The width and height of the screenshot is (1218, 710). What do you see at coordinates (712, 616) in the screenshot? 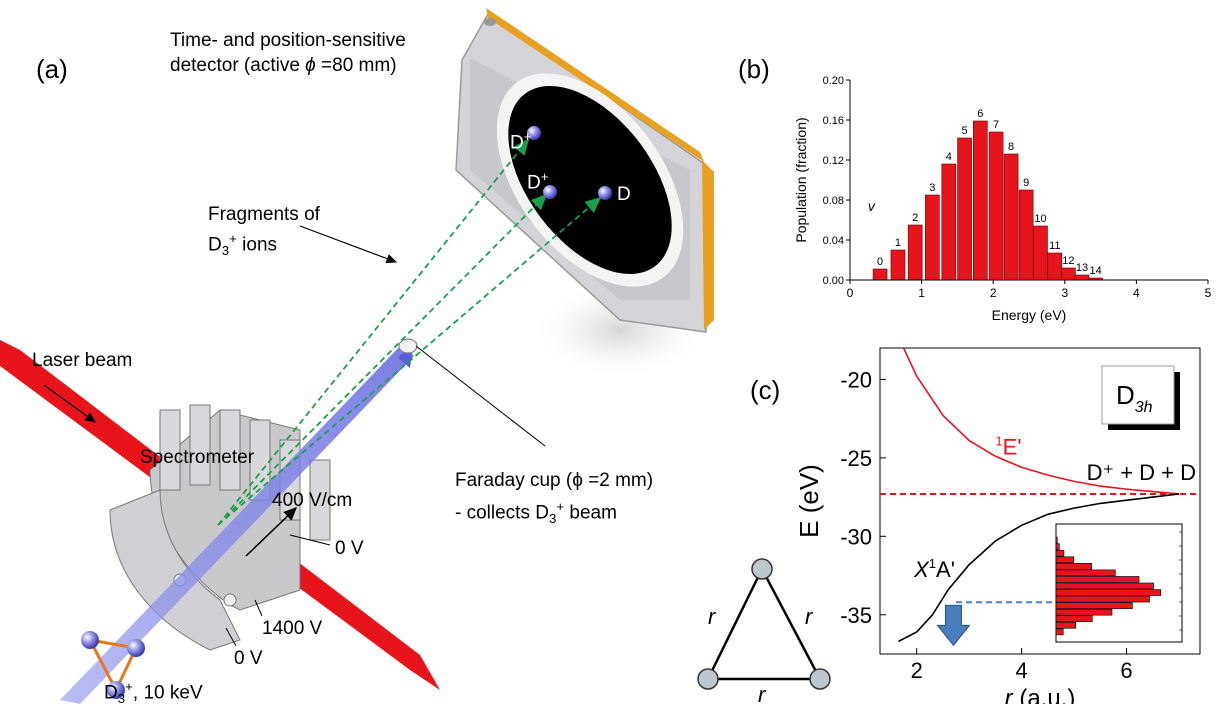
I see `triangle-side-left: r` at bounding box center [712, 616].